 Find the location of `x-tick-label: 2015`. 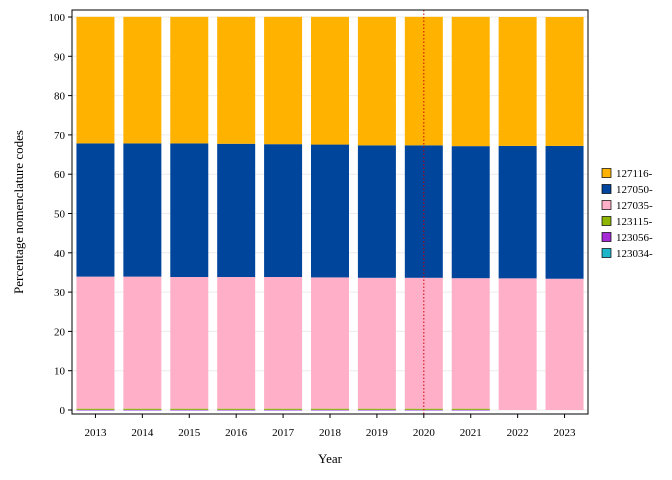

x-tick-label: 2015 is located at coordinates (189, 433).